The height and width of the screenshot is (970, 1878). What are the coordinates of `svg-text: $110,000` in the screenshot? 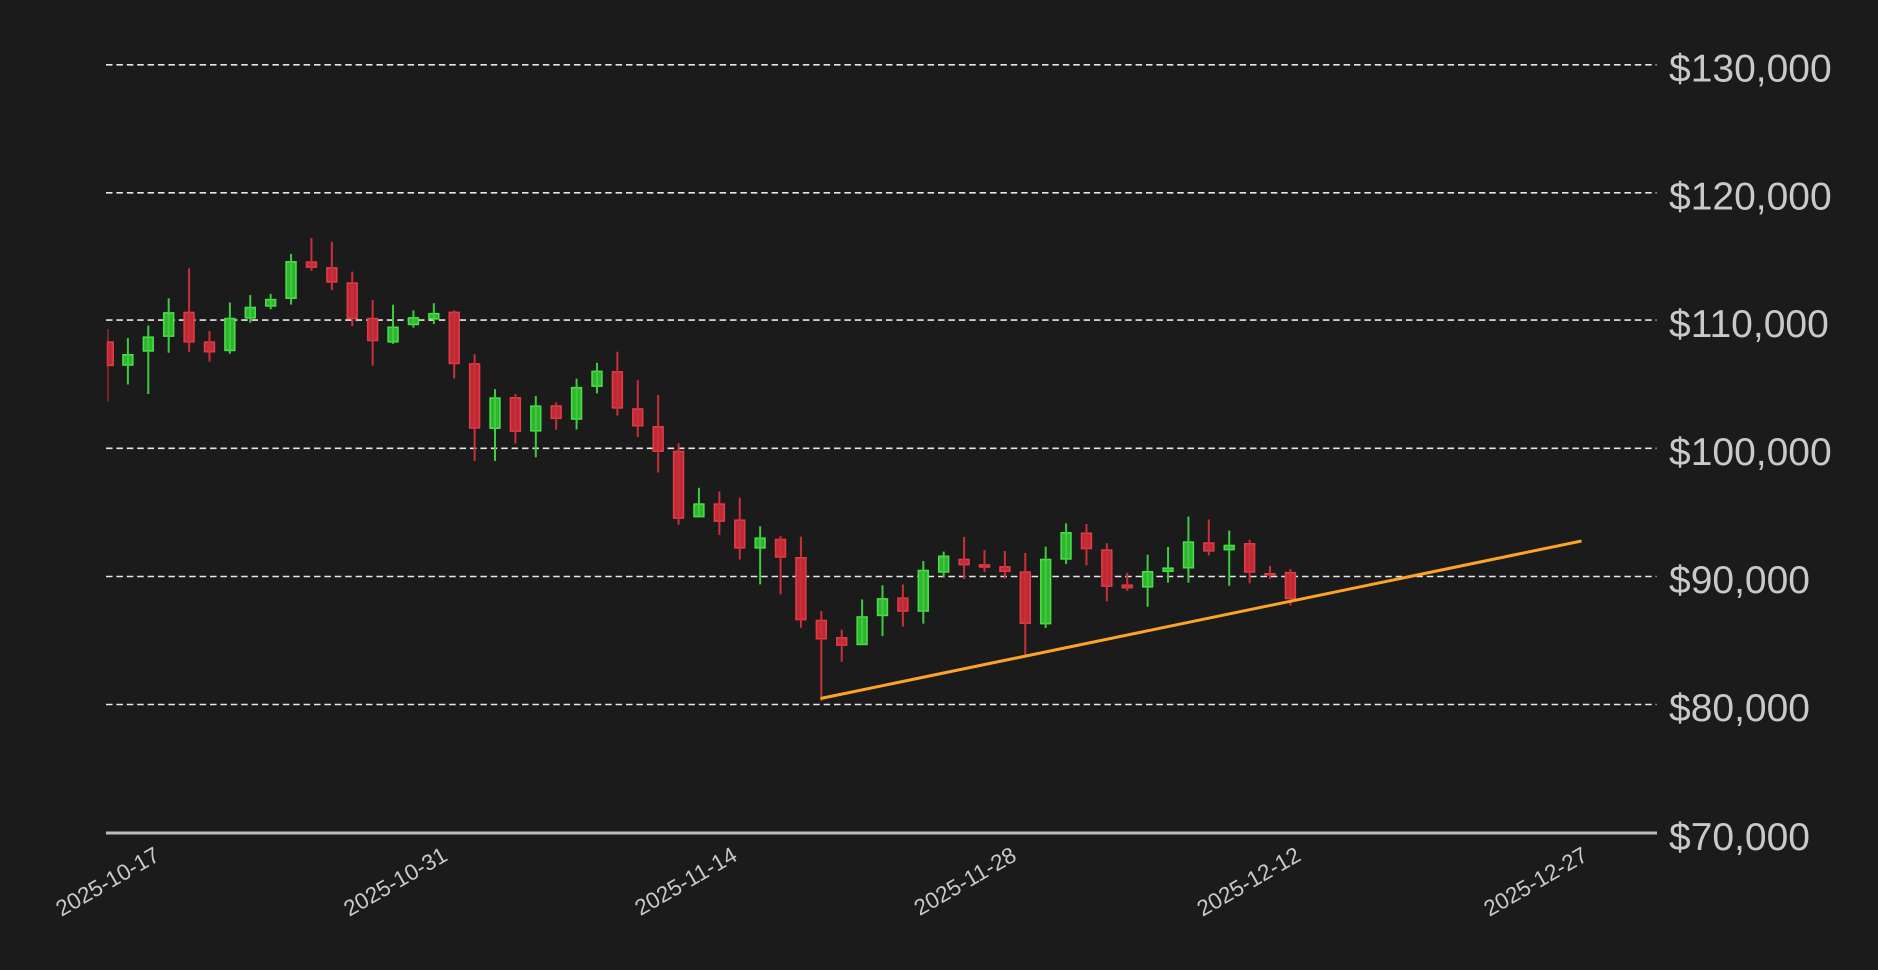 It's located at (1749, 324).